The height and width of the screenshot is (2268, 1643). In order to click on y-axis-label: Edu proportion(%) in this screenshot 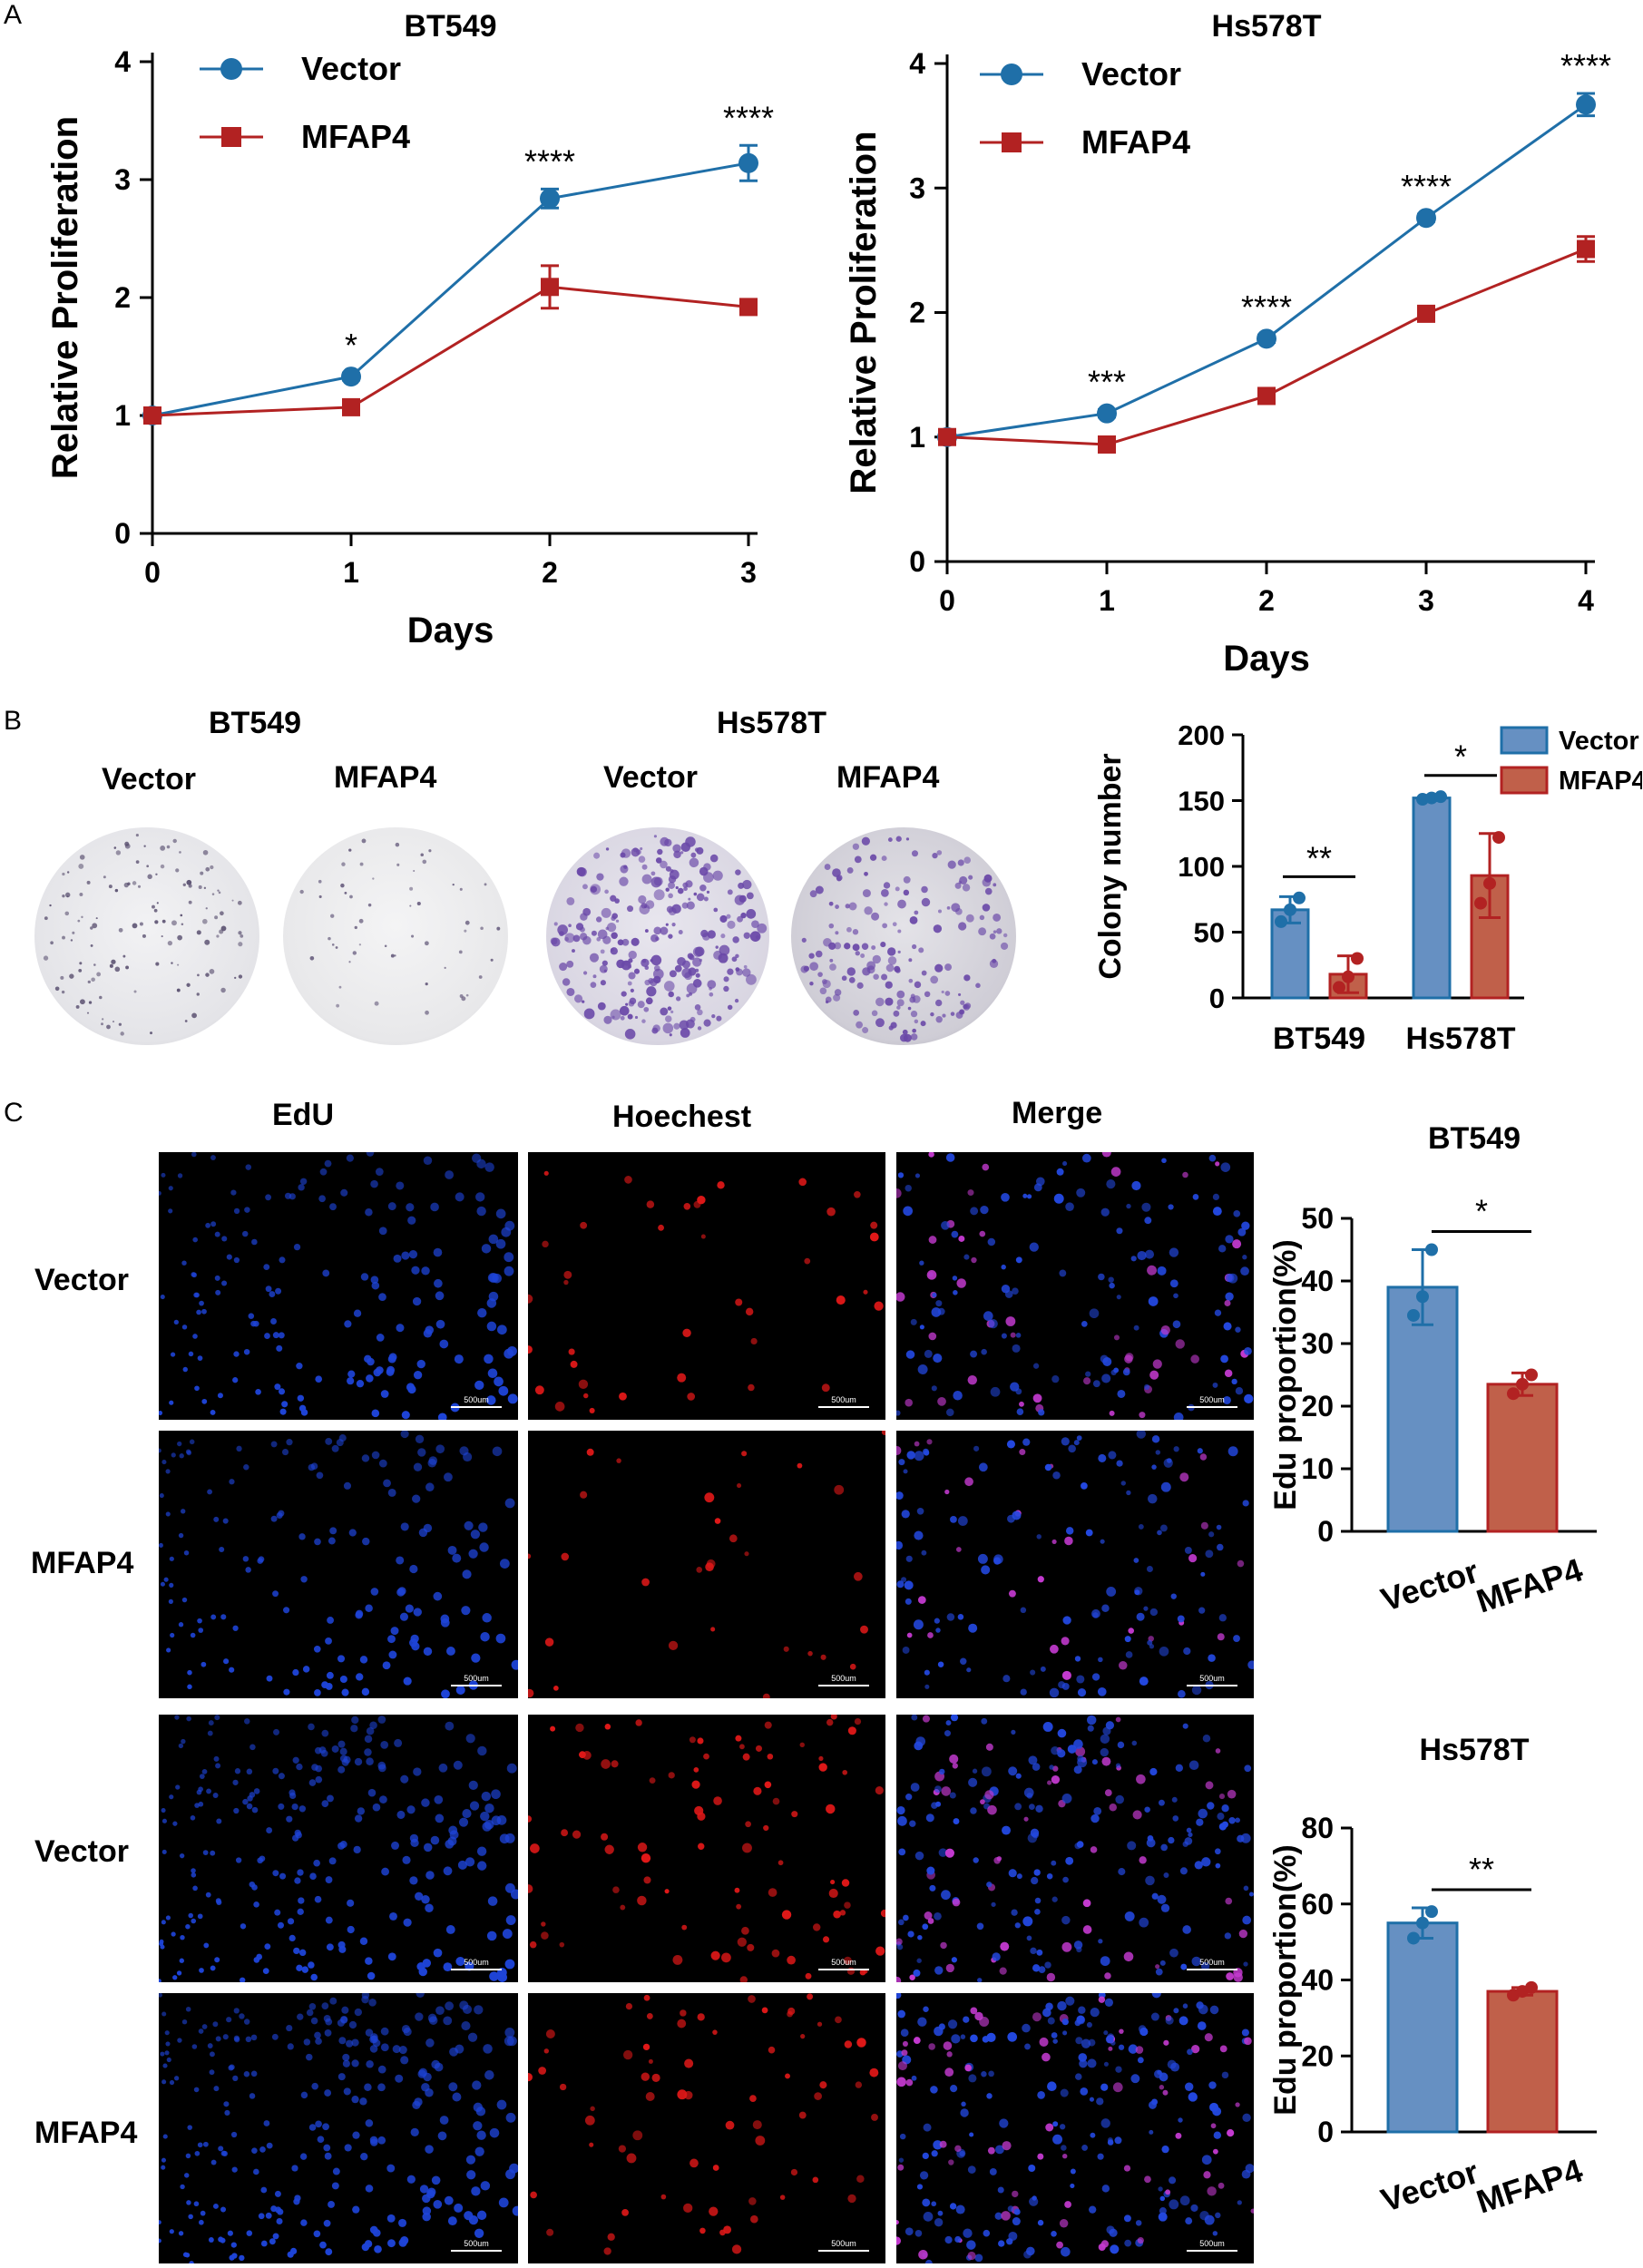, I will do `click(1285, 1374)`.